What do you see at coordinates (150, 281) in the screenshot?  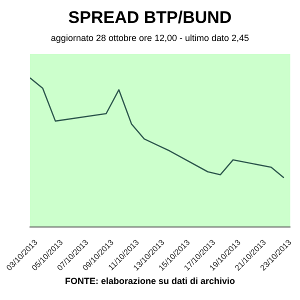 I see `source-note: FONTE: elaborazione su dati di archivio` at bounding box center [150, 281].